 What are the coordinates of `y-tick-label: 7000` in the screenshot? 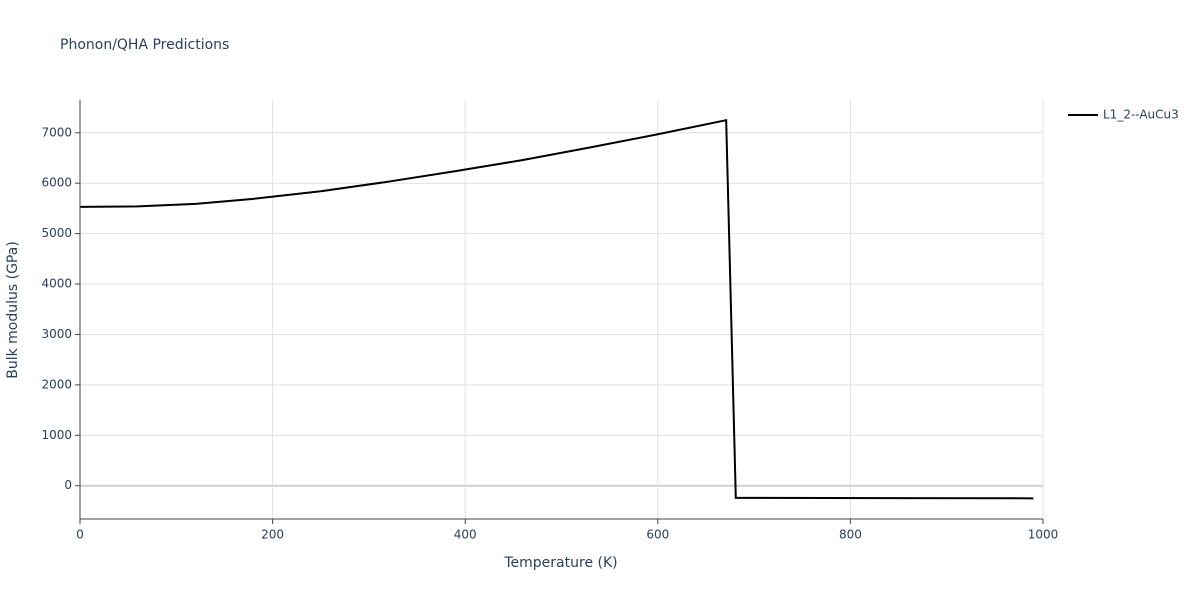 It's located at (56, 132).